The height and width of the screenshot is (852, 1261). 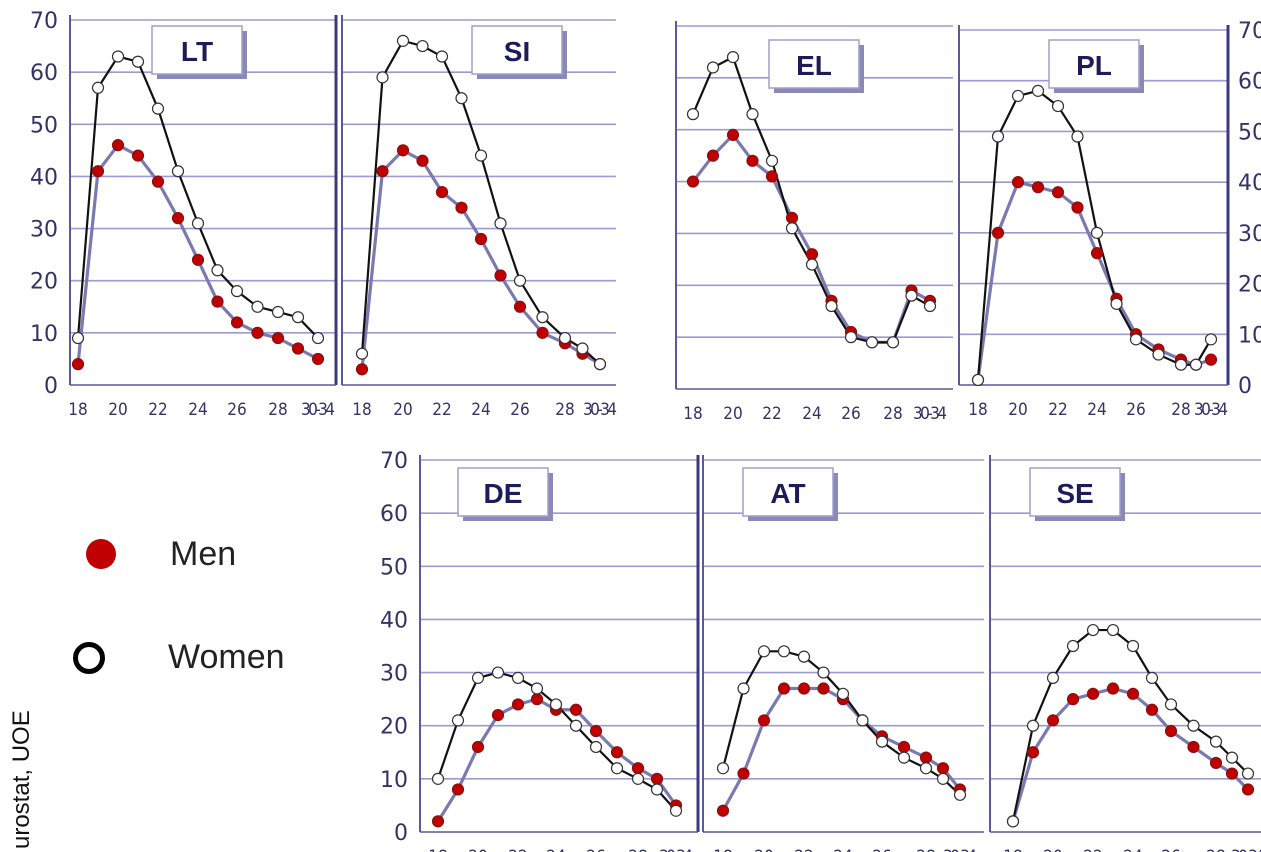 I want to click on panel-title: DE, so click(x=503, y=493).